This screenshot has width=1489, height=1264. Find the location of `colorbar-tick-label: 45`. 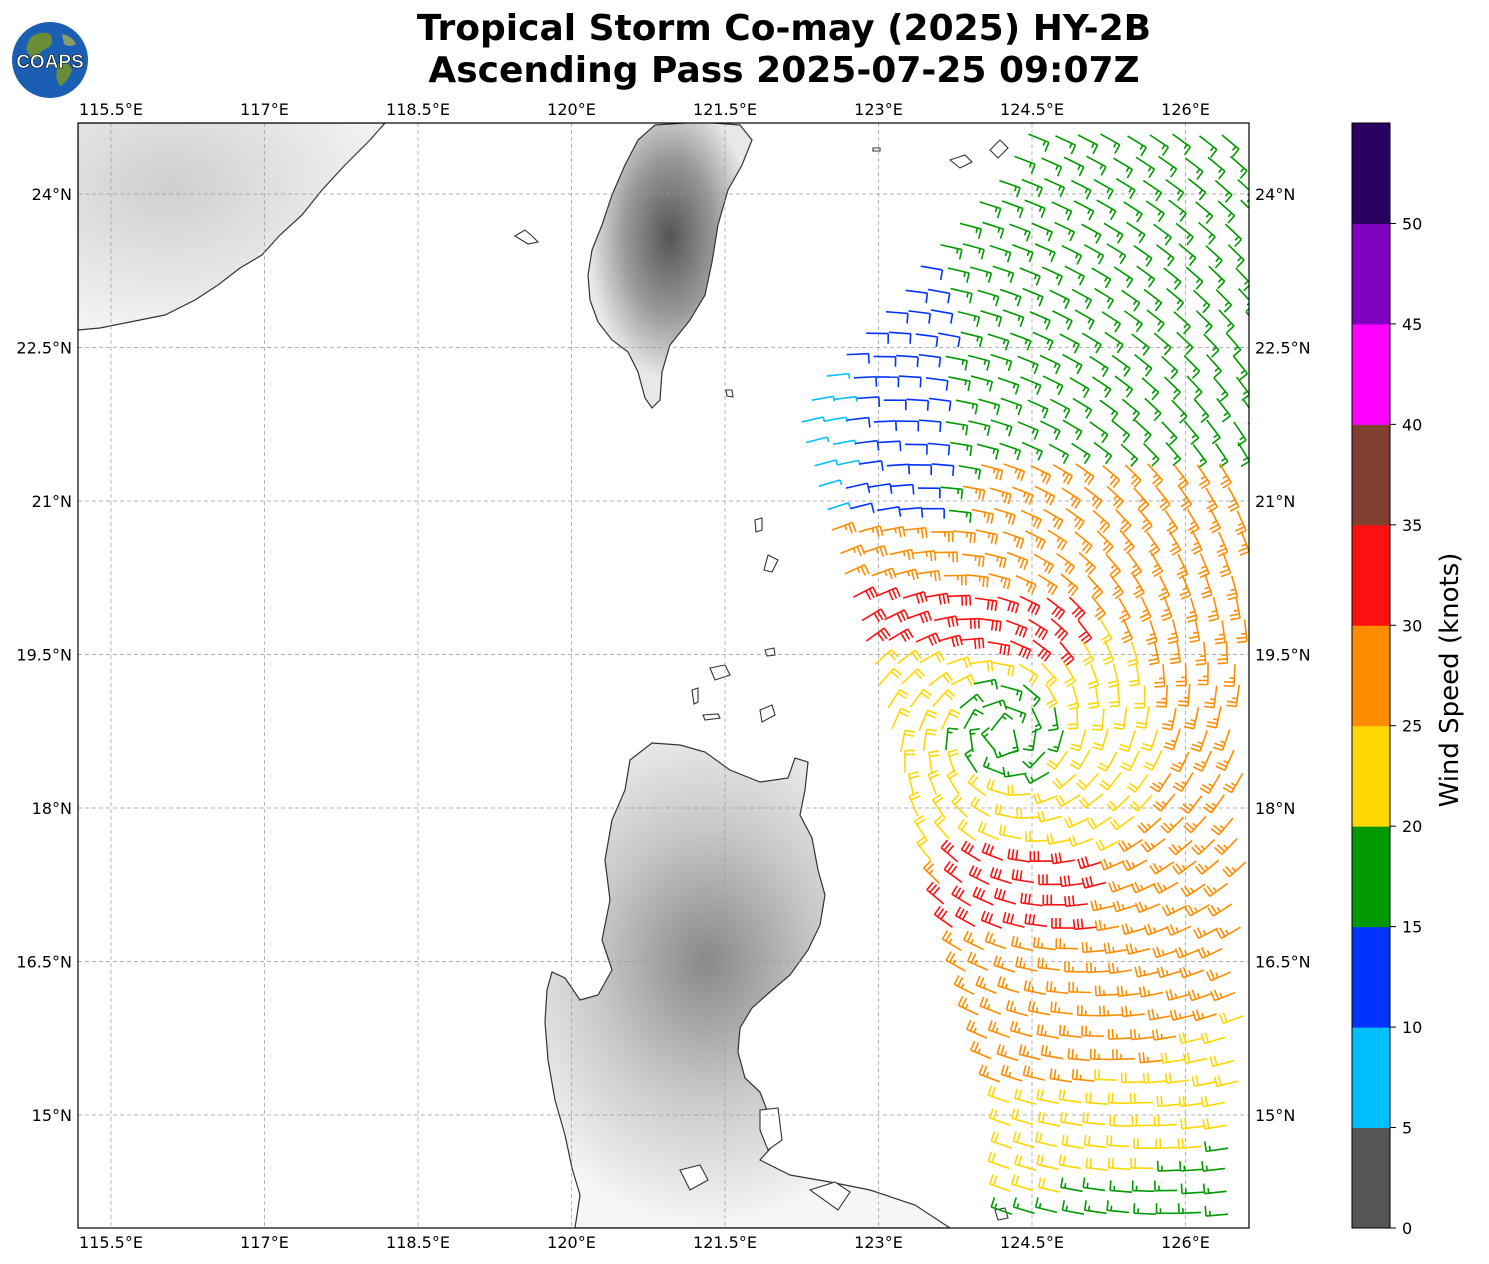

colorbar-tick-label: 45 is located at coordinates (1412, 324).